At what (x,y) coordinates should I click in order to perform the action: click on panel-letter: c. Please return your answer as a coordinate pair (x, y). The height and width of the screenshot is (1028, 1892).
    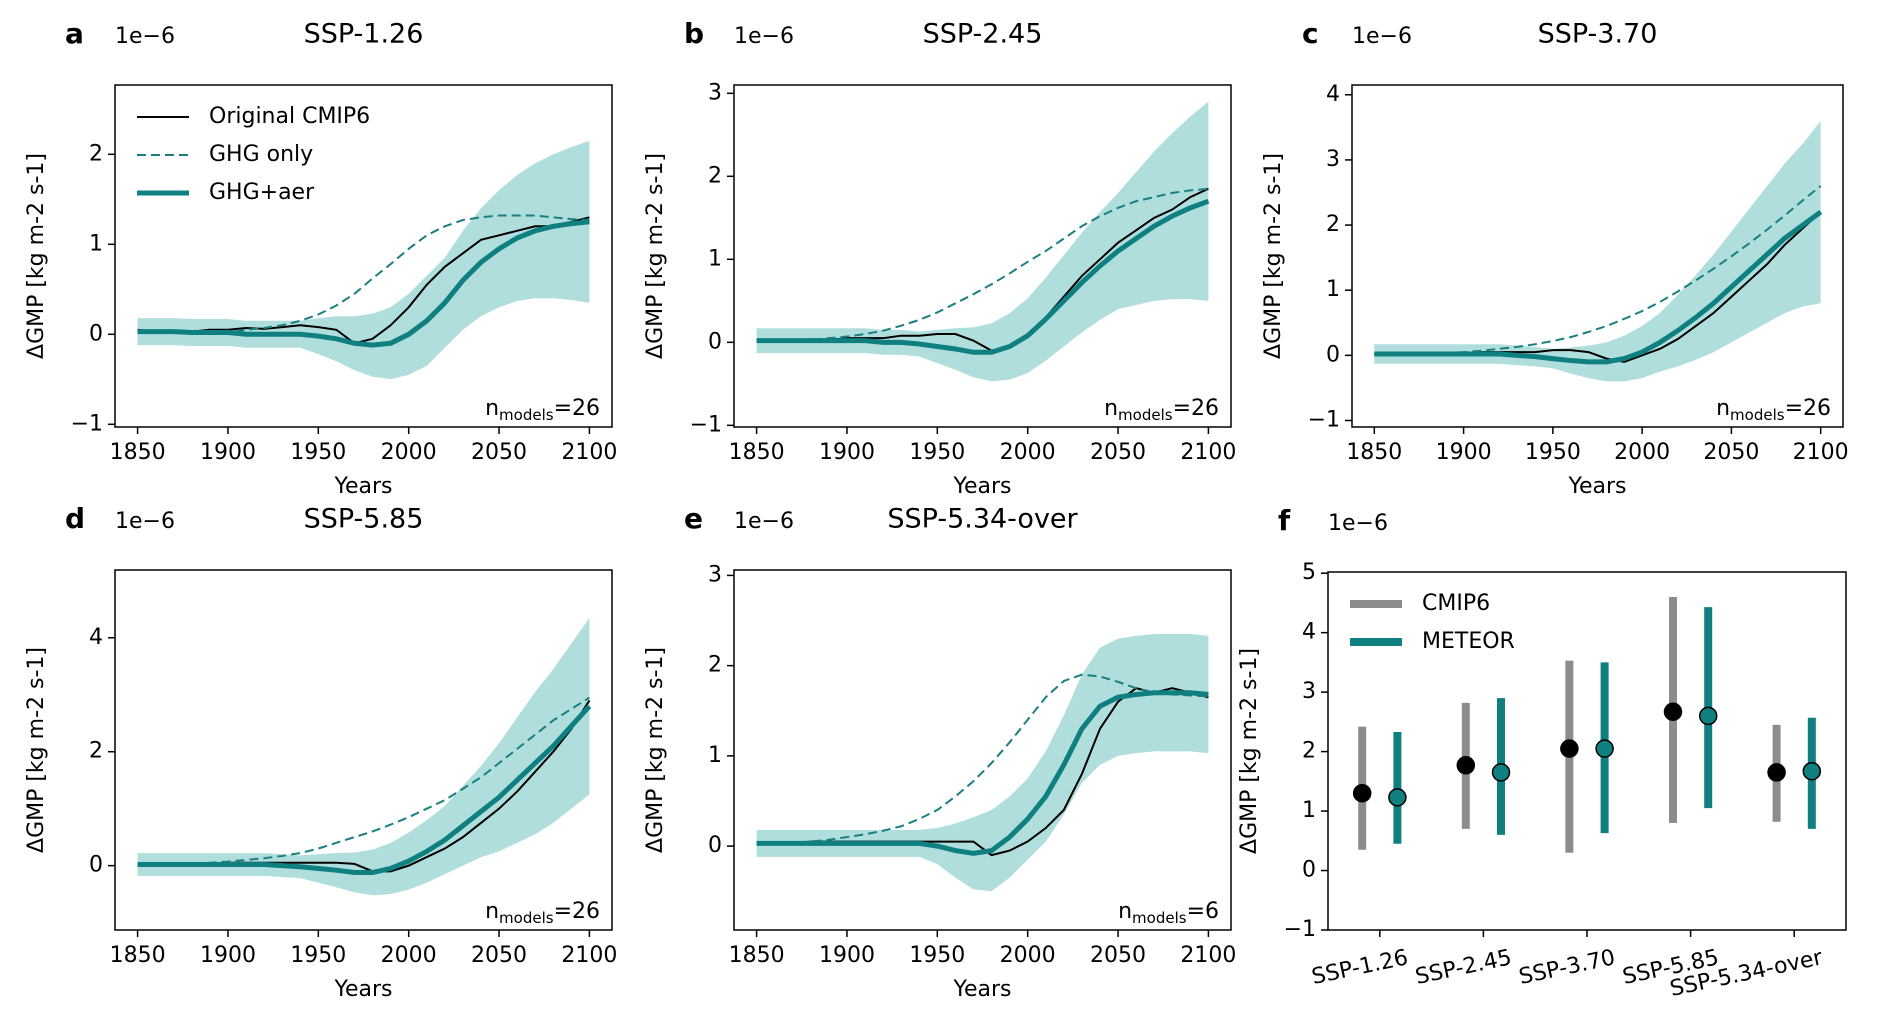
    Looking at the image, I should click on (1310, 33).